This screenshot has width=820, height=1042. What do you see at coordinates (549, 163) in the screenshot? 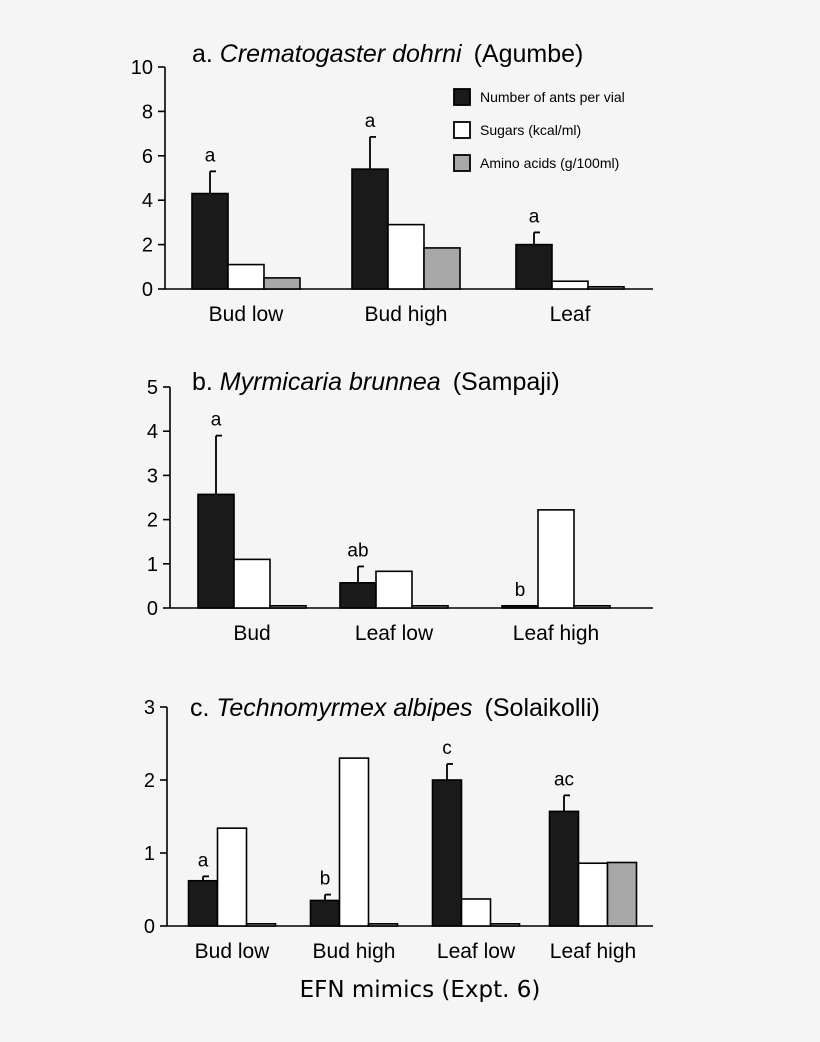
I see `legend-label: Amino acids (g/100ml)` at bounding box center [549, 163].